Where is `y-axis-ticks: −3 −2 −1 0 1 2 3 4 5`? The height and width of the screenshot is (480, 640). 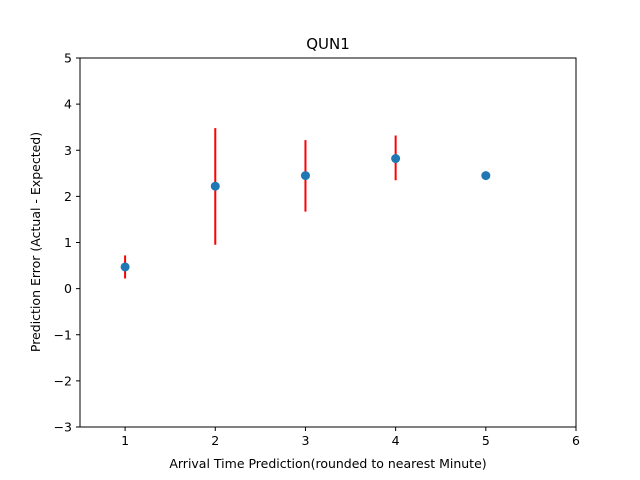 y-axis-ticks: −3 −2 −1 0 1 2 3 4 5 is located at coordinates (67, 243).